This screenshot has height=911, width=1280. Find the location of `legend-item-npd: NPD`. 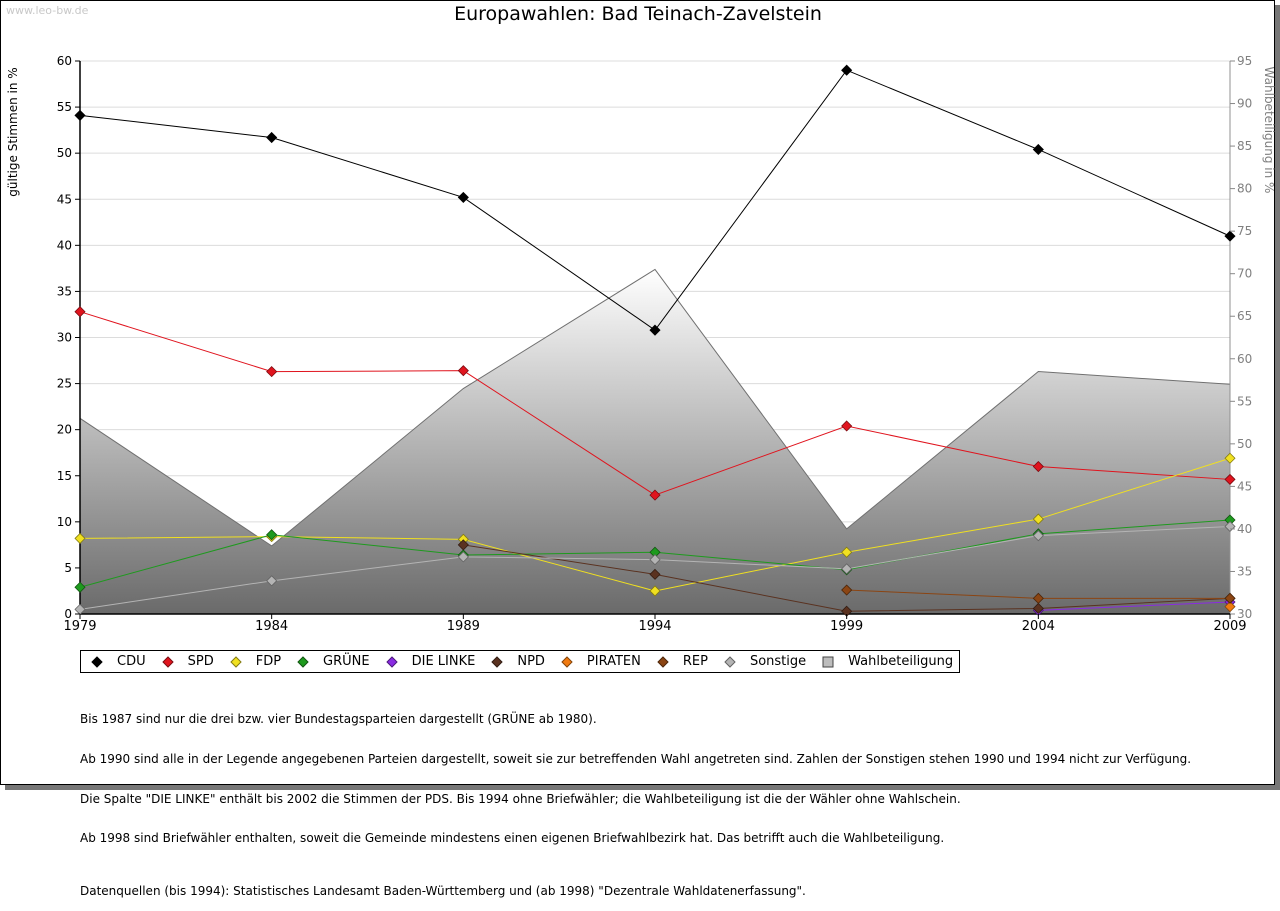

legend-item-npd: NPD is located at coordinates (518, 661).